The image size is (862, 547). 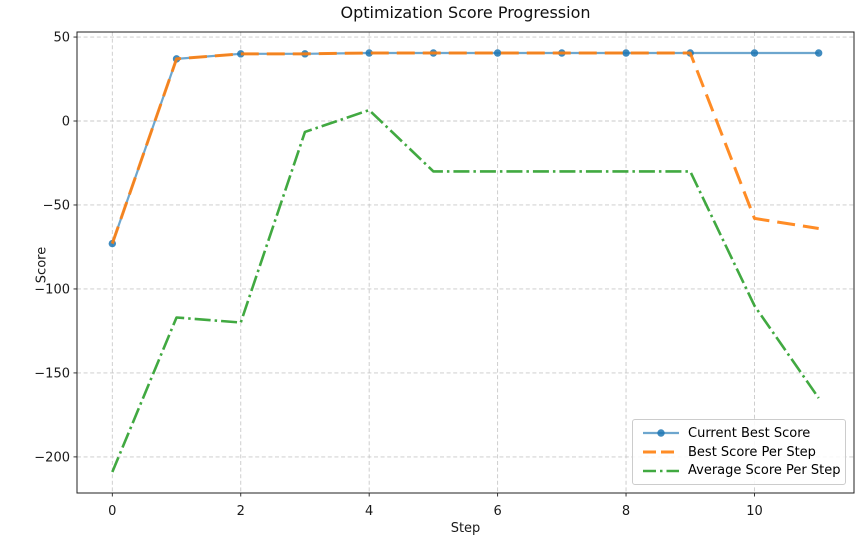 What do you see at coordinates (764, 471) in the screenshot?
I see `legend-label: Average Score Per Step` at bounding box center [764, 471].